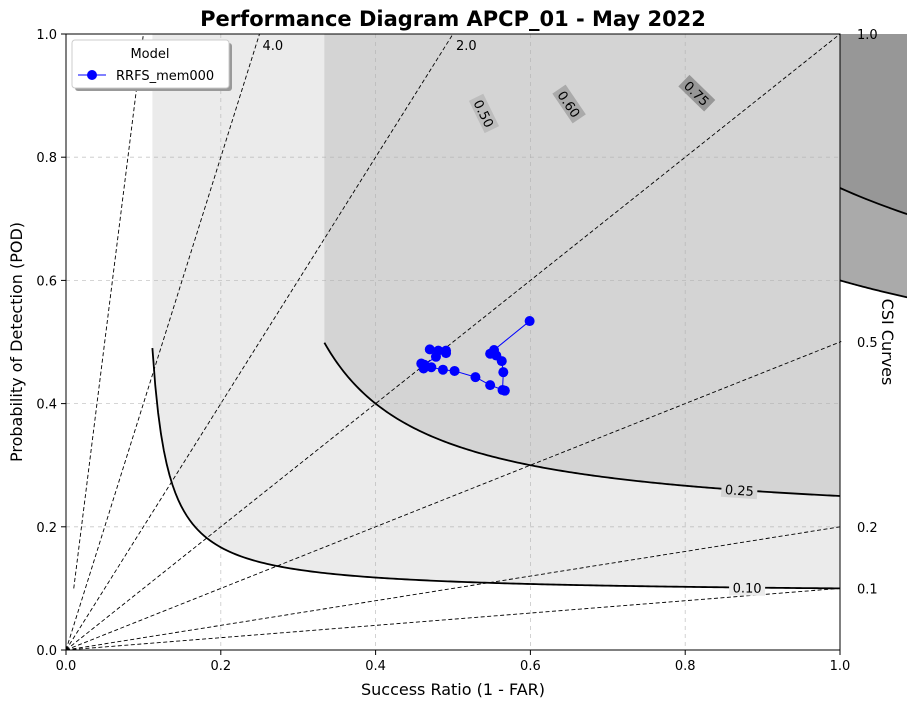  I want to click on csi-label-1: 0.25, so click(739, 491).